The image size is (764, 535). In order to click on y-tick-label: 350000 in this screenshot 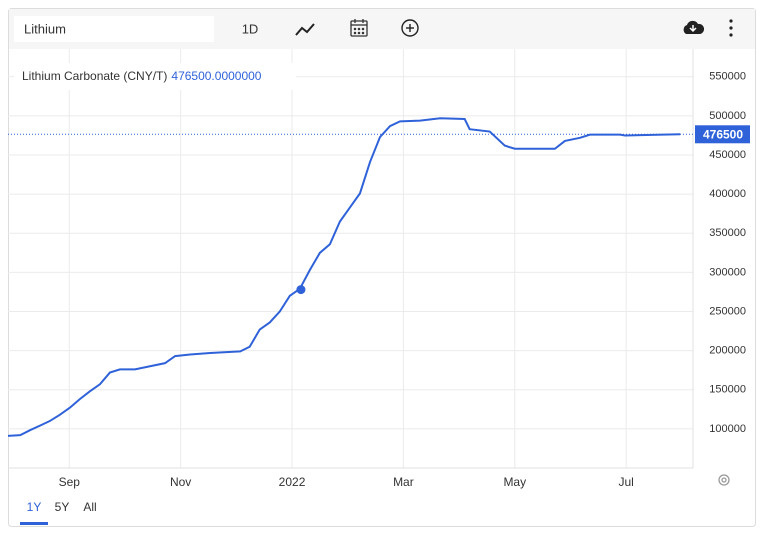, I will do `click(727, 233)`.